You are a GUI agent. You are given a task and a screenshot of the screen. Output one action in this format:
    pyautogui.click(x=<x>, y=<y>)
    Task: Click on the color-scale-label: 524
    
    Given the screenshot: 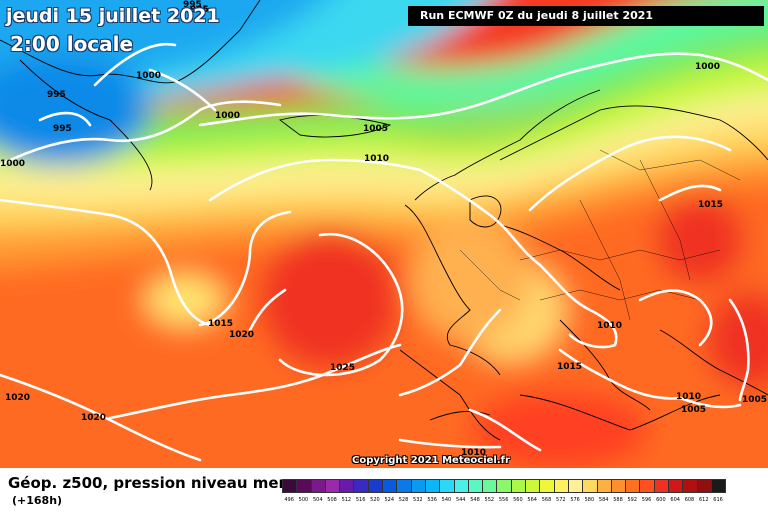 What is the action you would take?
    pyautogui.click(x=389, y=500)
    